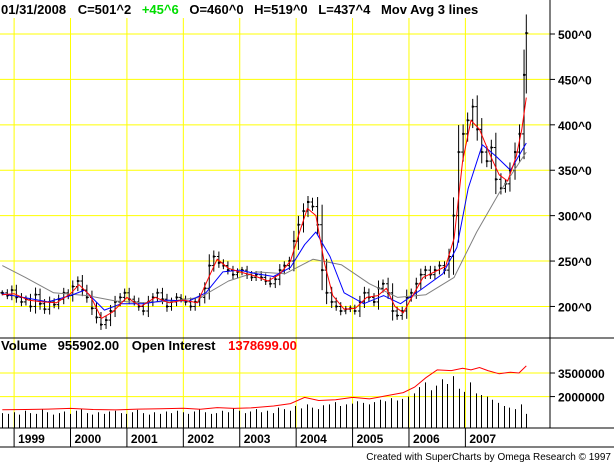 Image resolution: width=614 pixels, height=463 pixels. Describe the element at coordinates (575, 217) in the screenshot. I see `price-tick-label: 300^0` at that location.